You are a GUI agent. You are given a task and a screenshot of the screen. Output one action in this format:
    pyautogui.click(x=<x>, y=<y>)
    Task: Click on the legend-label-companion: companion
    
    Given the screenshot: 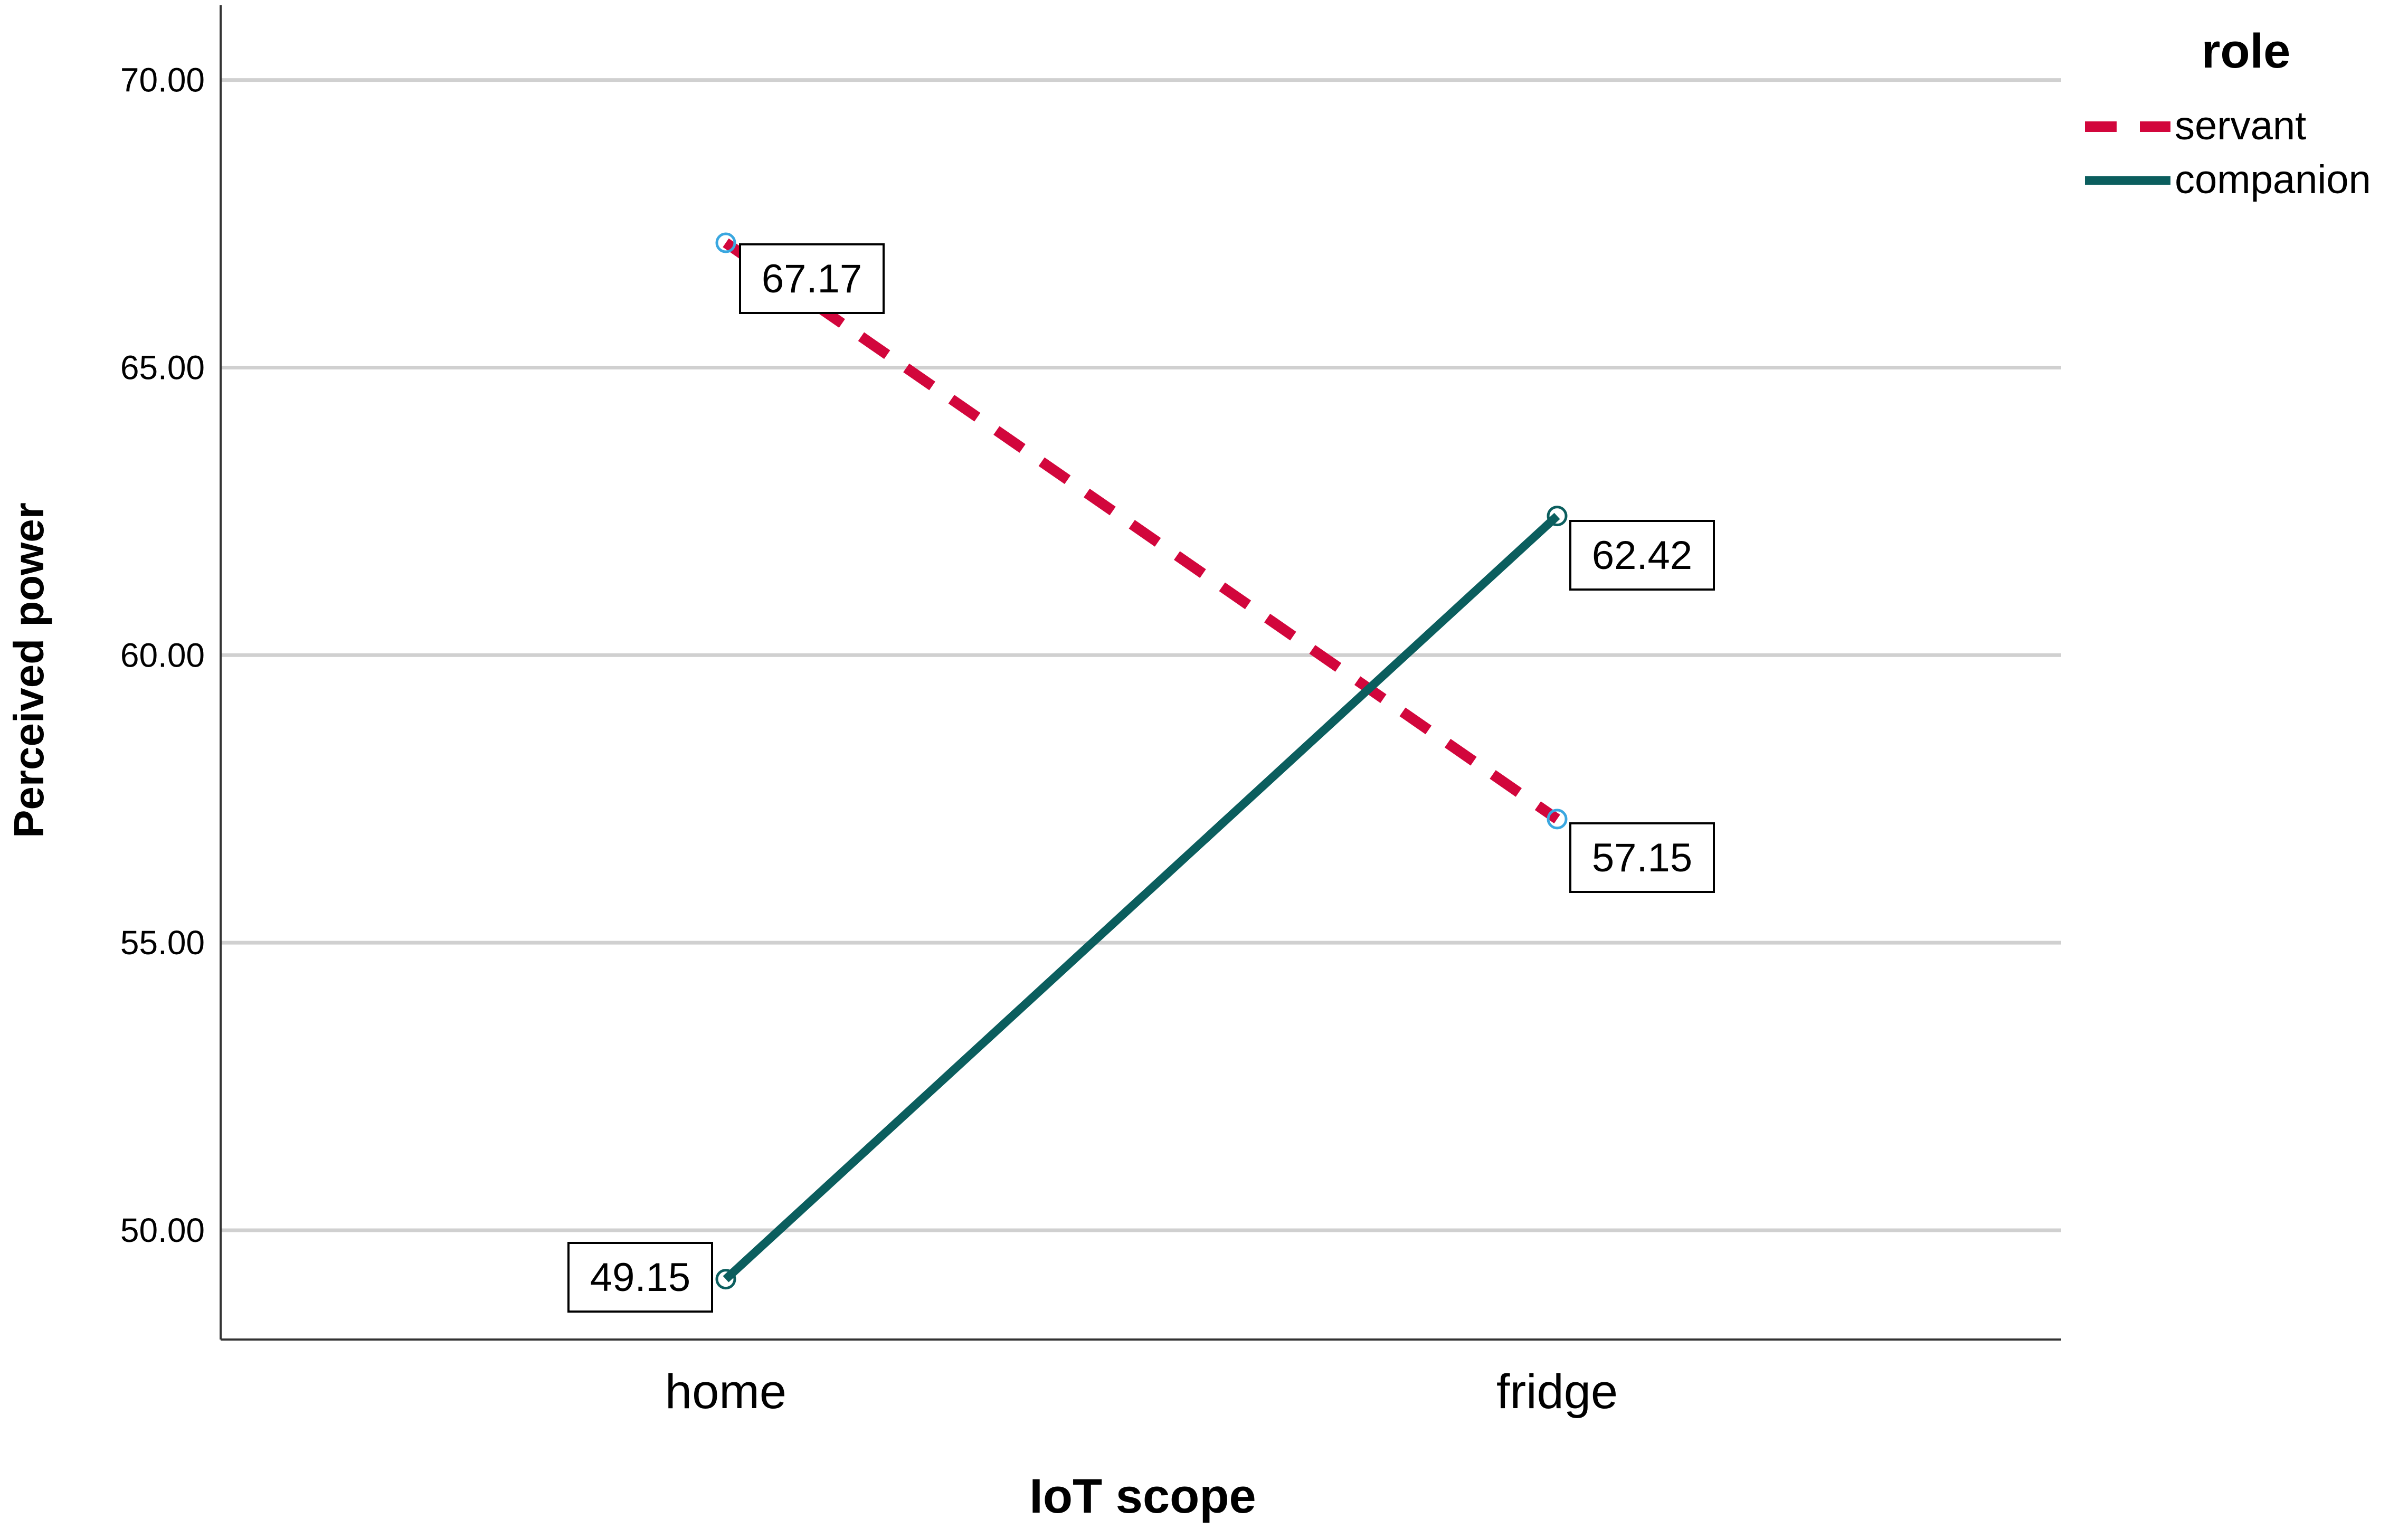 What is the action you would take?
    pyautogui.click(x=2273, y=179)
    